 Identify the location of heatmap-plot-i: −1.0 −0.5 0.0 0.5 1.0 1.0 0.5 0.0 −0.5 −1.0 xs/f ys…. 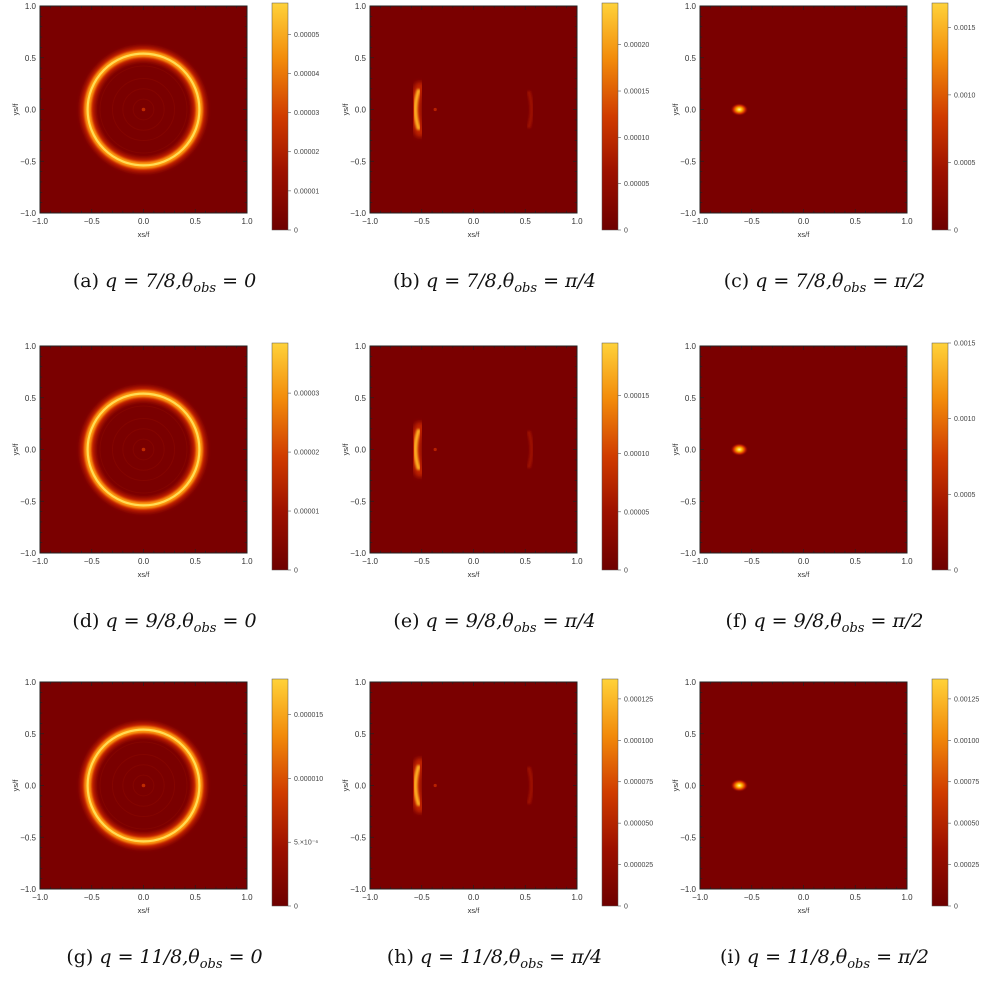
(825, 796).